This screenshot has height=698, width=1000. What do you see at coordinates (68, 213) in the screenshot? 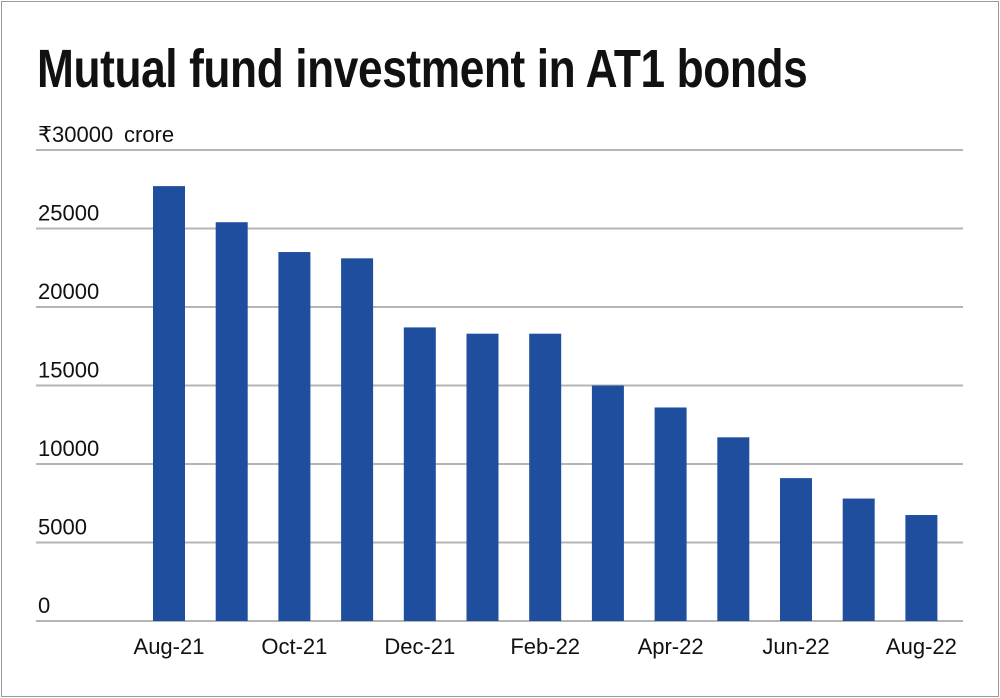
I see `y-tick-label: 25000` at bounding box center [68, 213].